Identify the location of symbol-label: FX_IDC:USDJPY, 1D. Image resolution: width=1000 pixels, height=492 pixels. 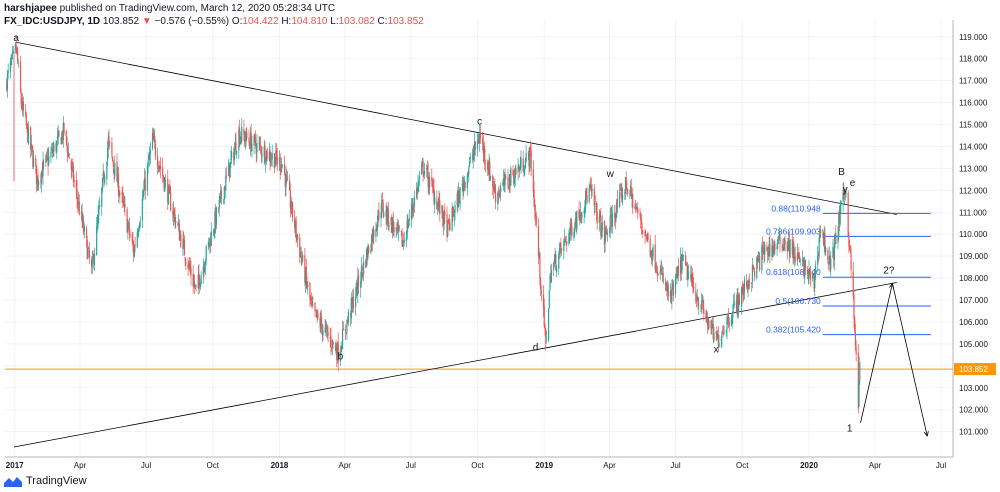
(52, 21).